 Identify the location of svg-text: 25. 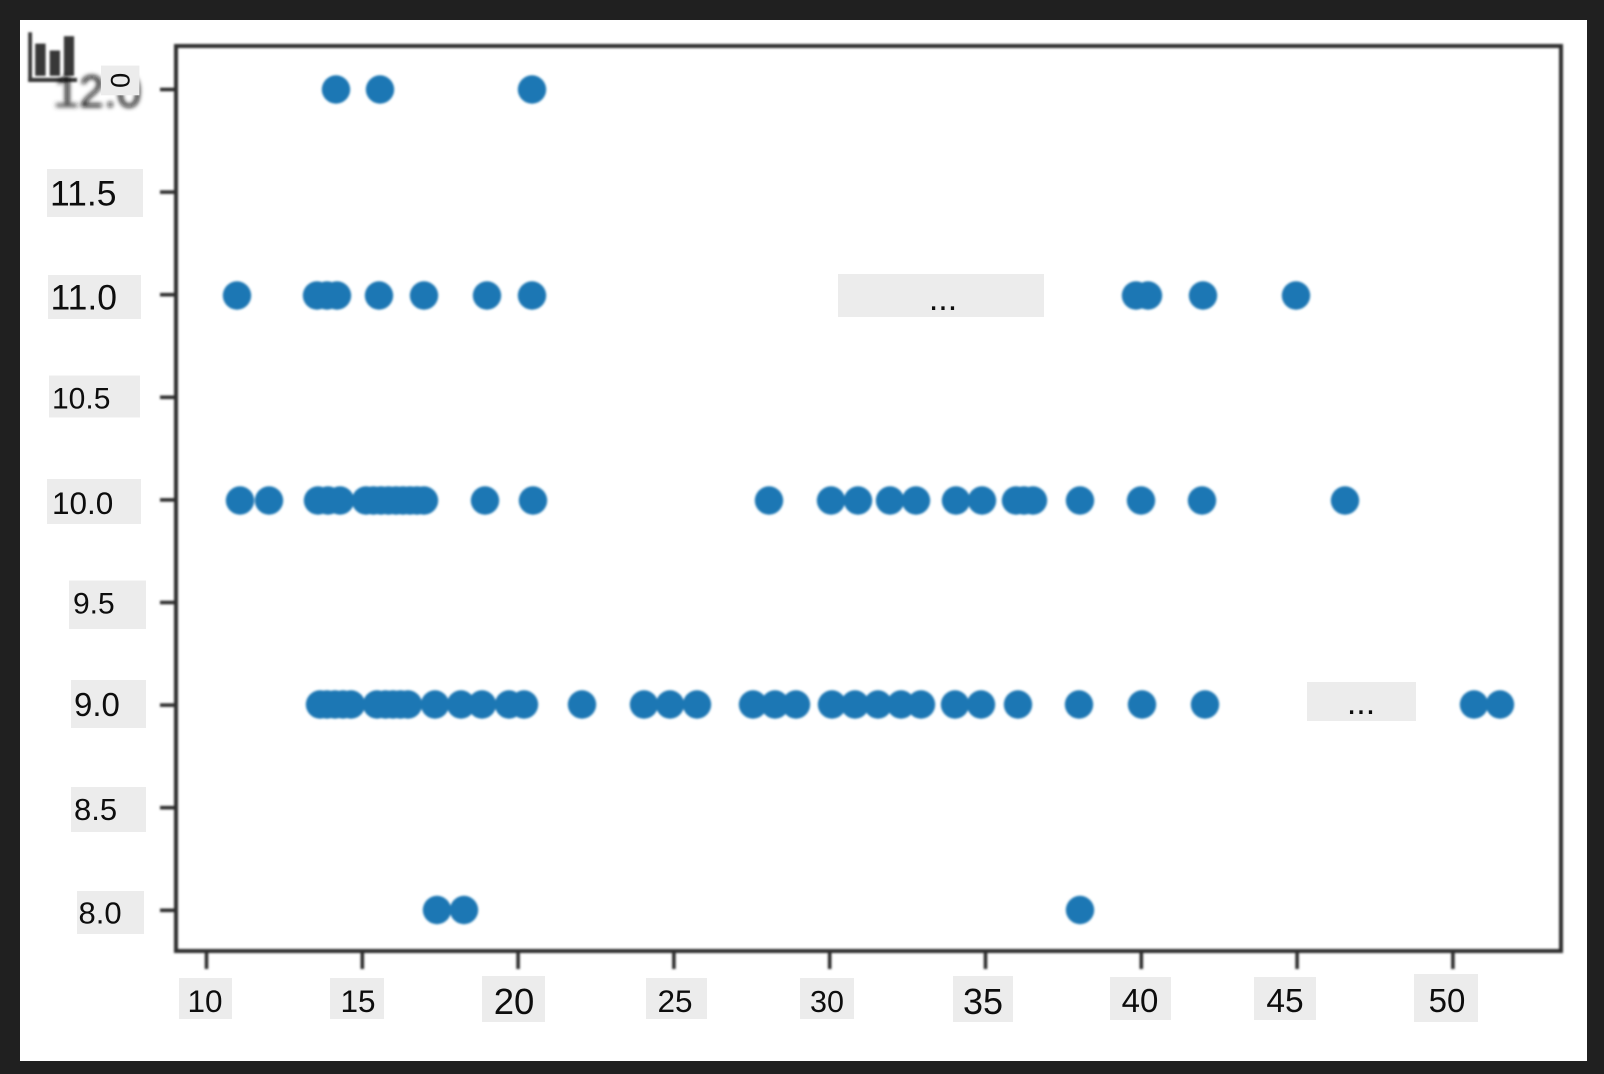
(674, 1001).